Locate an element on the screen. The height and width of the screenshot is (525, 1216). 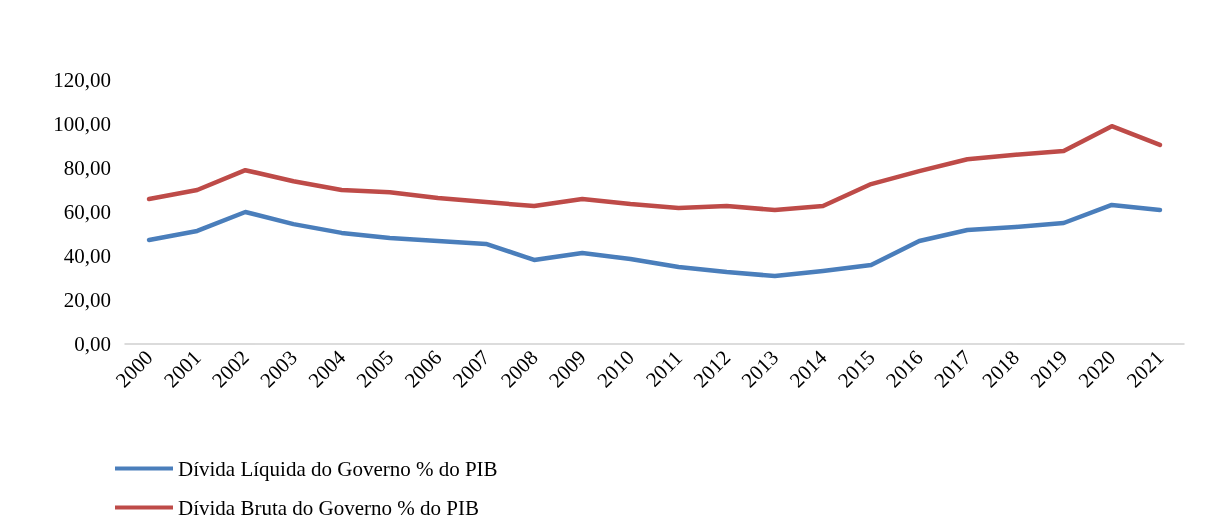
x-tick-label: 2011 is located at coordinates (664, 368).